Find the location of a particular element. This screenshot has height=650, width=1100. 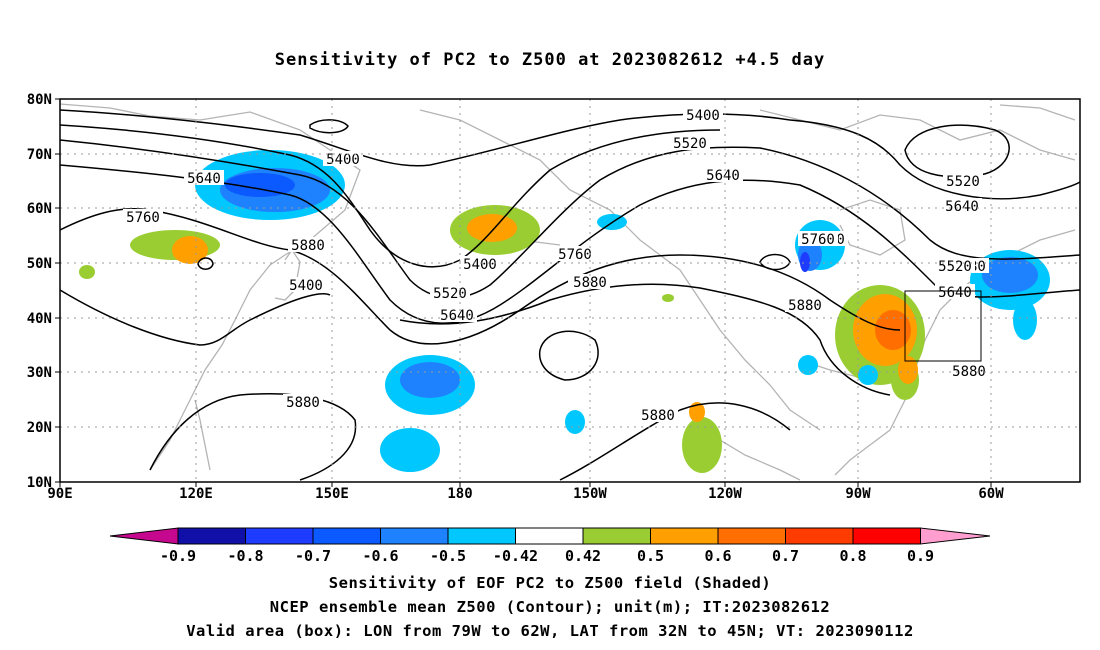

coast-greenland is located at coordinates (1037, 112).